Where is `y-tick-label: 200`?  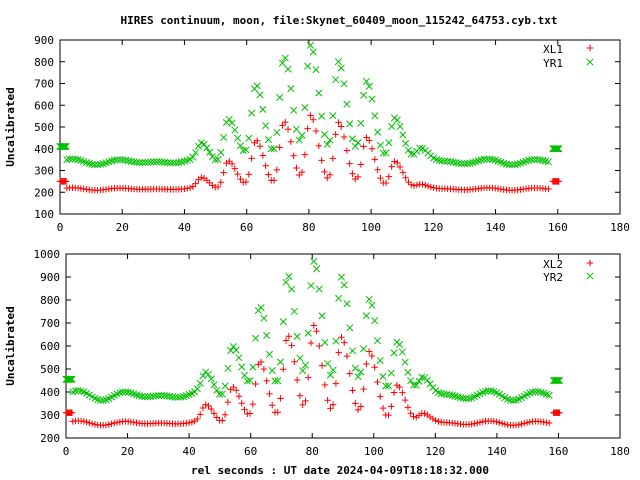
y-tick-label: 200 is located at coordinates (50, 438).